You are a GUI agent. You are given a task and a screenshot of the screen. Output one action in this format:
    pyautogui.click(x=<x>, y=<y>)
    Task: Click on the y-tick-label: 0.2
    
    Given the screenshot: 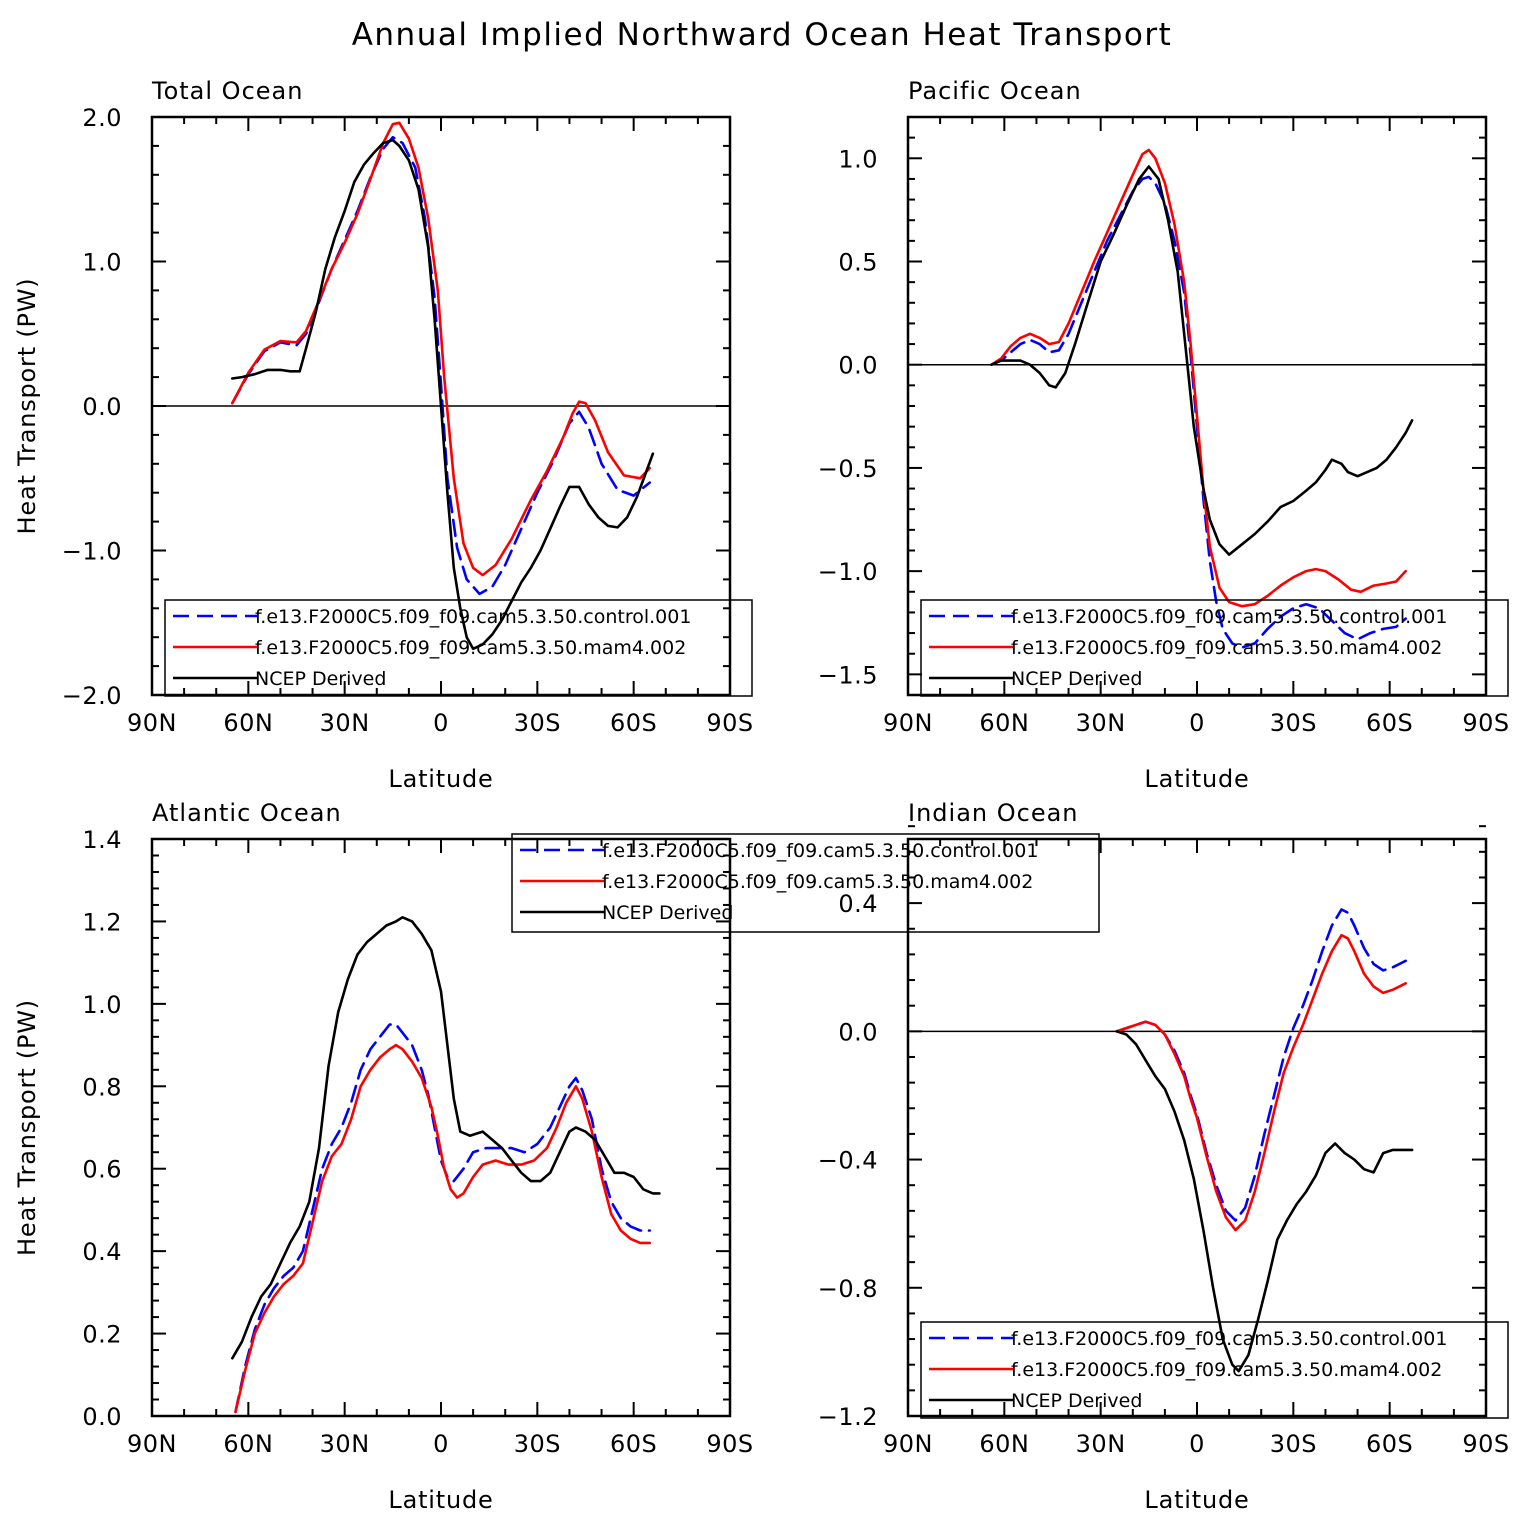 What is the action you would take?
    pyautogui.click(x=102, y=1335)
    